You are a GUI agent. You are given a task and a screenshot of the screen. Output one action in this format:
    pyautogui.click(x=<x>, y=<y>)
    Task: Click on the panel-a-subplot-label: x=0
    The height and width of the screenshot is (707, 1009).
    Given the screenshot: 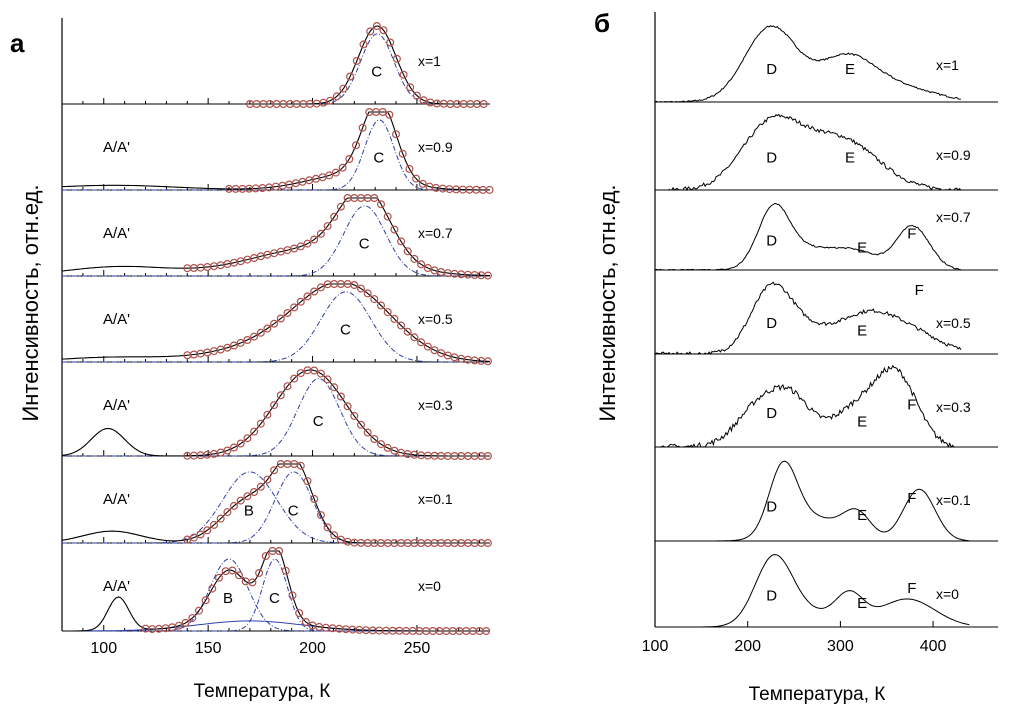 What is the action you would take?
    pyautogui.click(x=429, y=586)
    